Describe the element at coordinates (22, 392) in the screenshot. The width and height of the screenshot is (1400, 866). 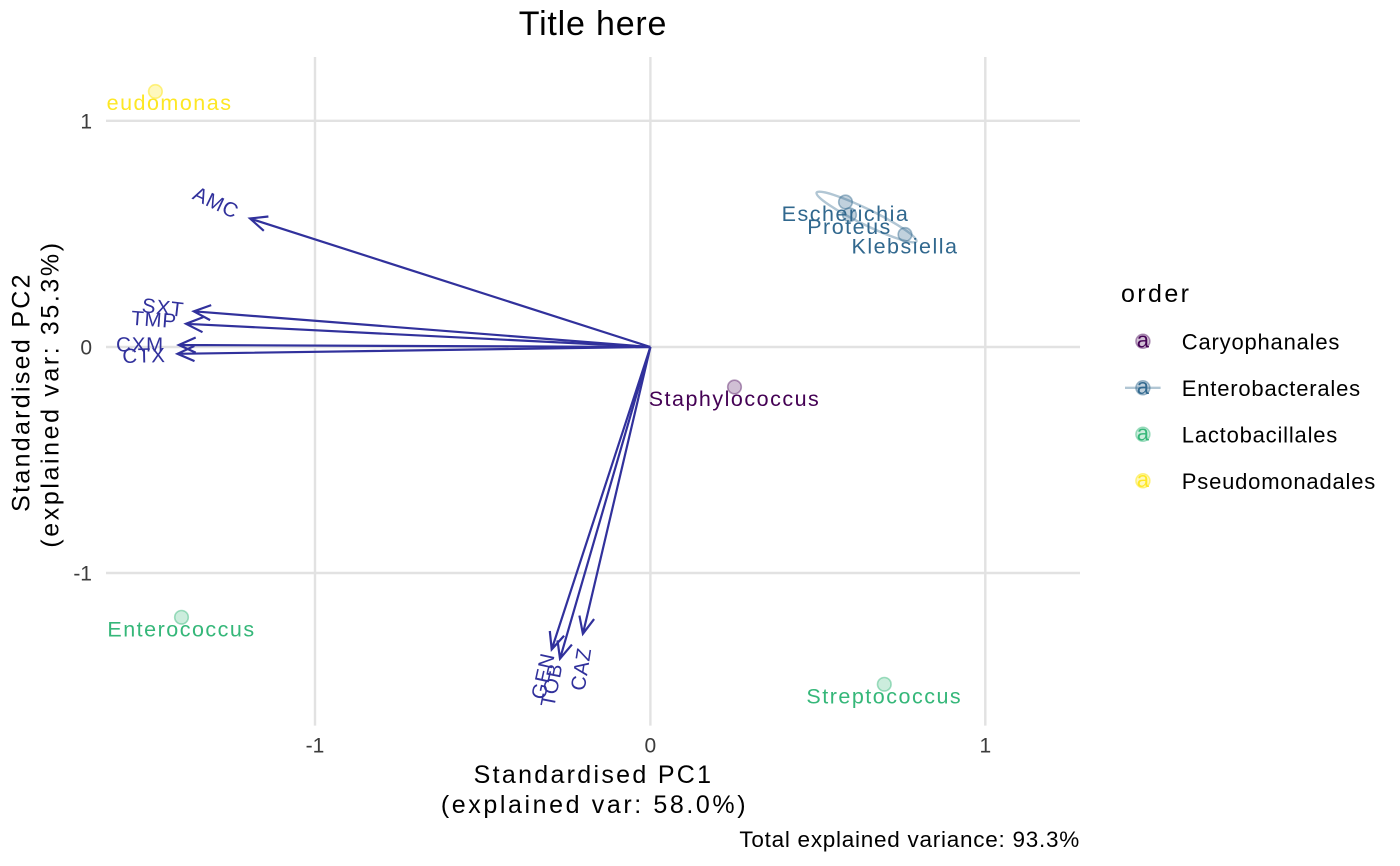
I see `svg-text: Standardised PC2` at that location.